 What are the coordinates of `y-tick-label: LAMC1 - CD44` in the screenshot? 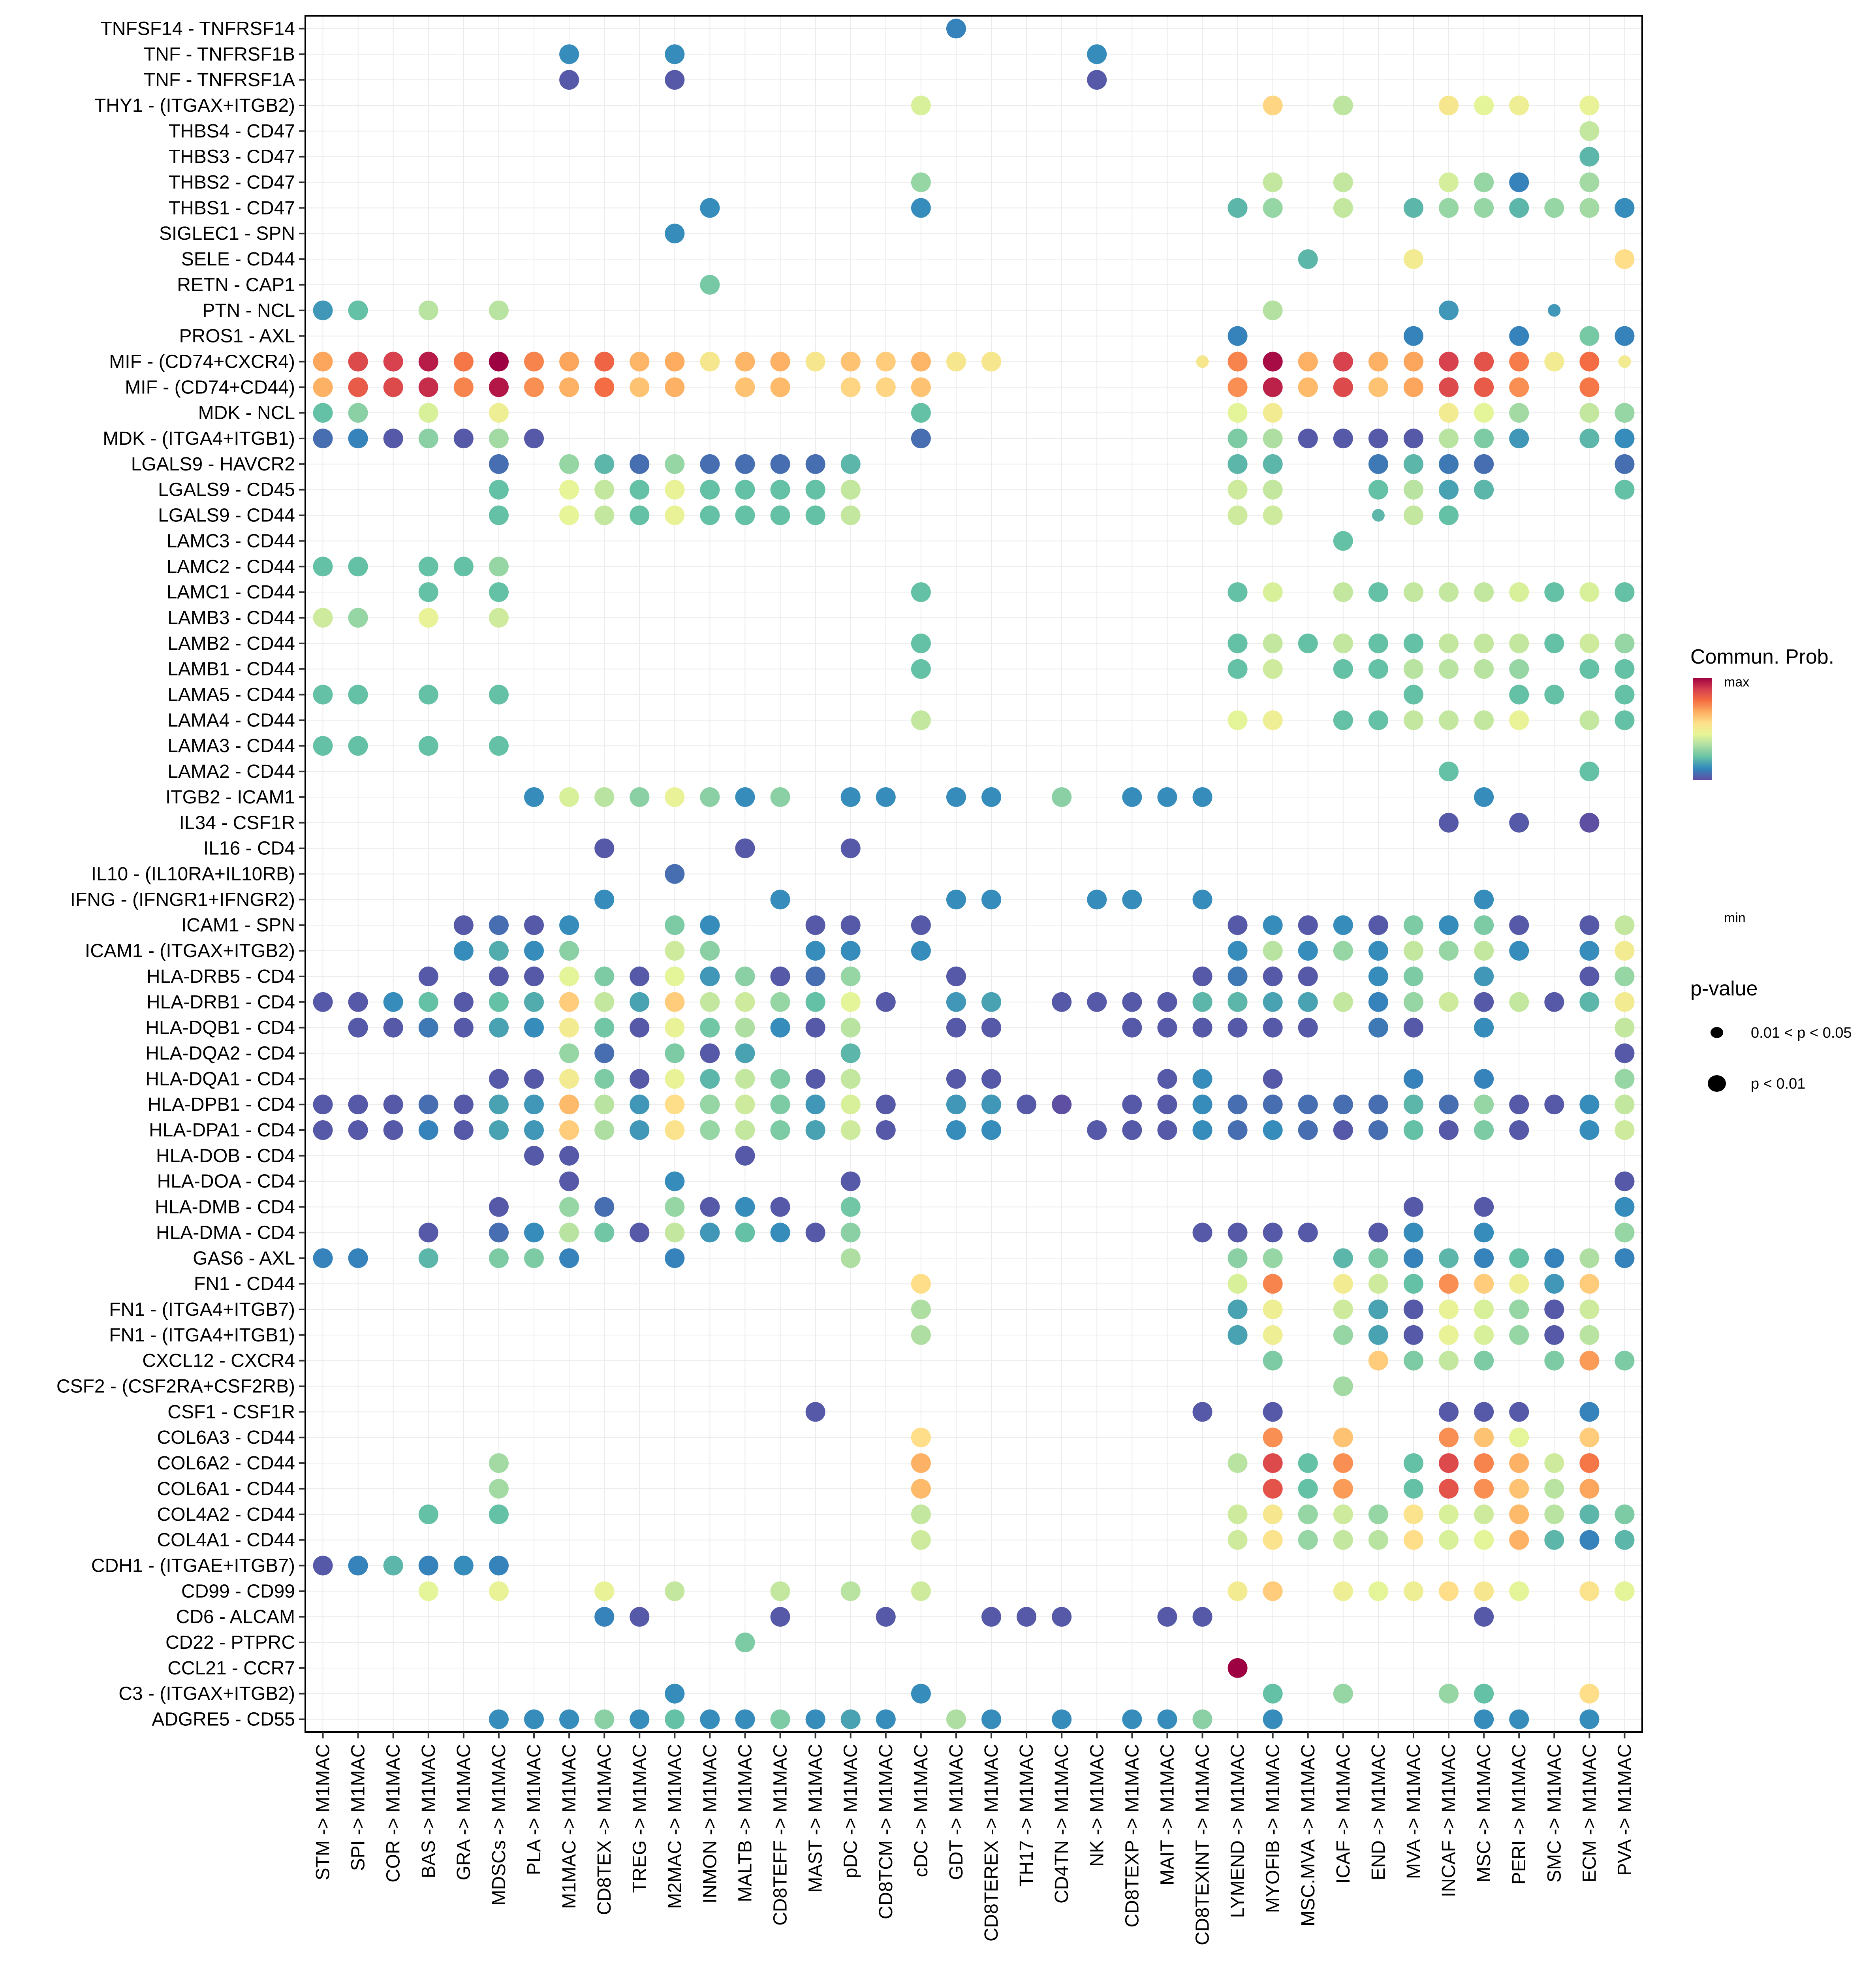 It's located at (231, 592).